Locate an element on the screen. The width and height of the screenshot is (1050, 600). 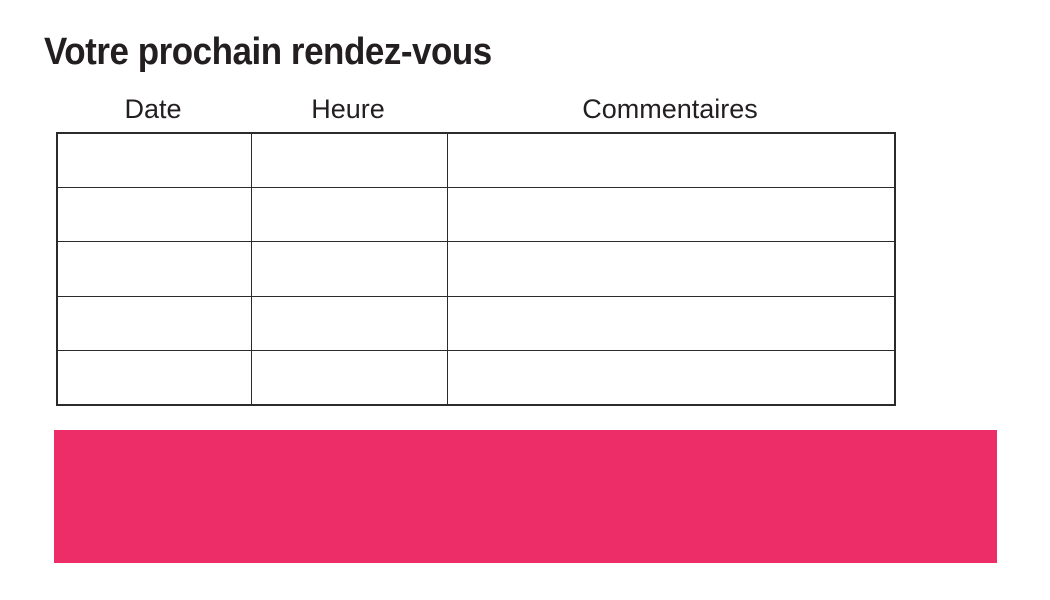
column-header-commentaires: Commentaires is located at coordinates (670, 109).